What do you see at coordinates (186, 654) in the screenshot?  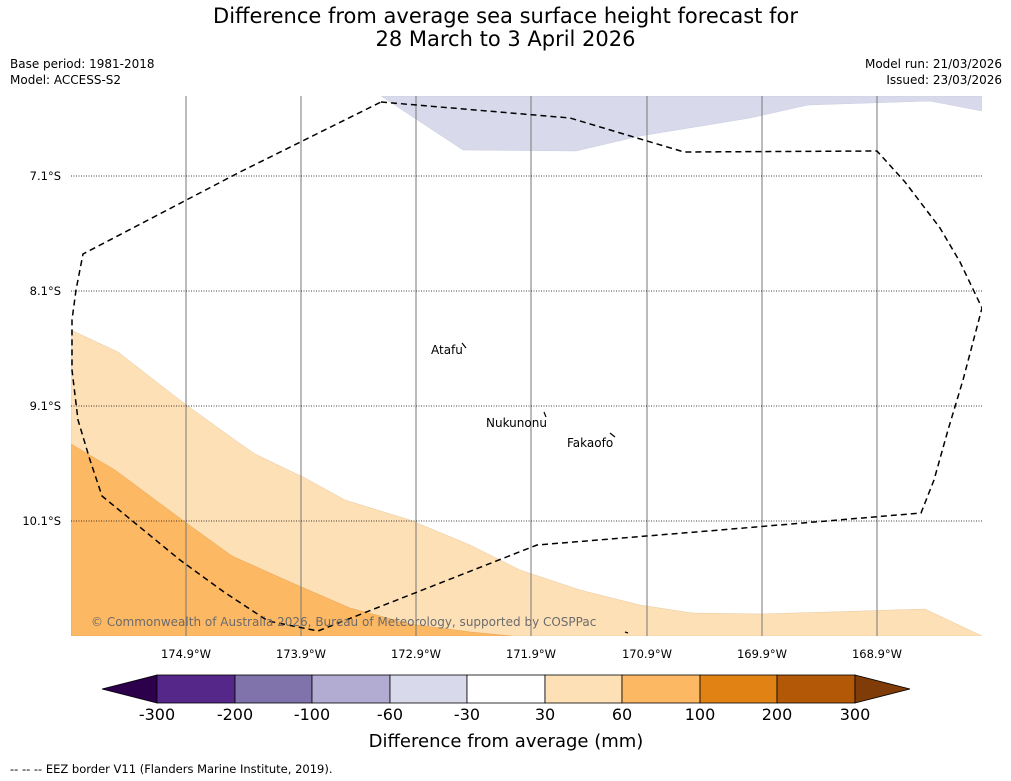 I see `lon-label: 174.9°W` at bounding box center [186, 654].